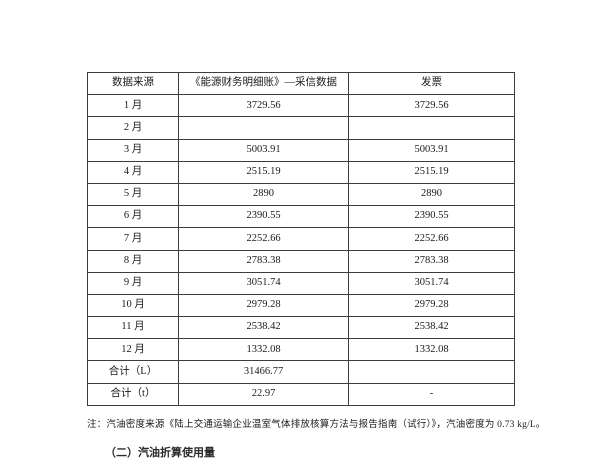 The height and width of the screenshot is (460, 600). I want to click on table-row-aug: 8 月 2783.38 2783.38, so click(301, 261).